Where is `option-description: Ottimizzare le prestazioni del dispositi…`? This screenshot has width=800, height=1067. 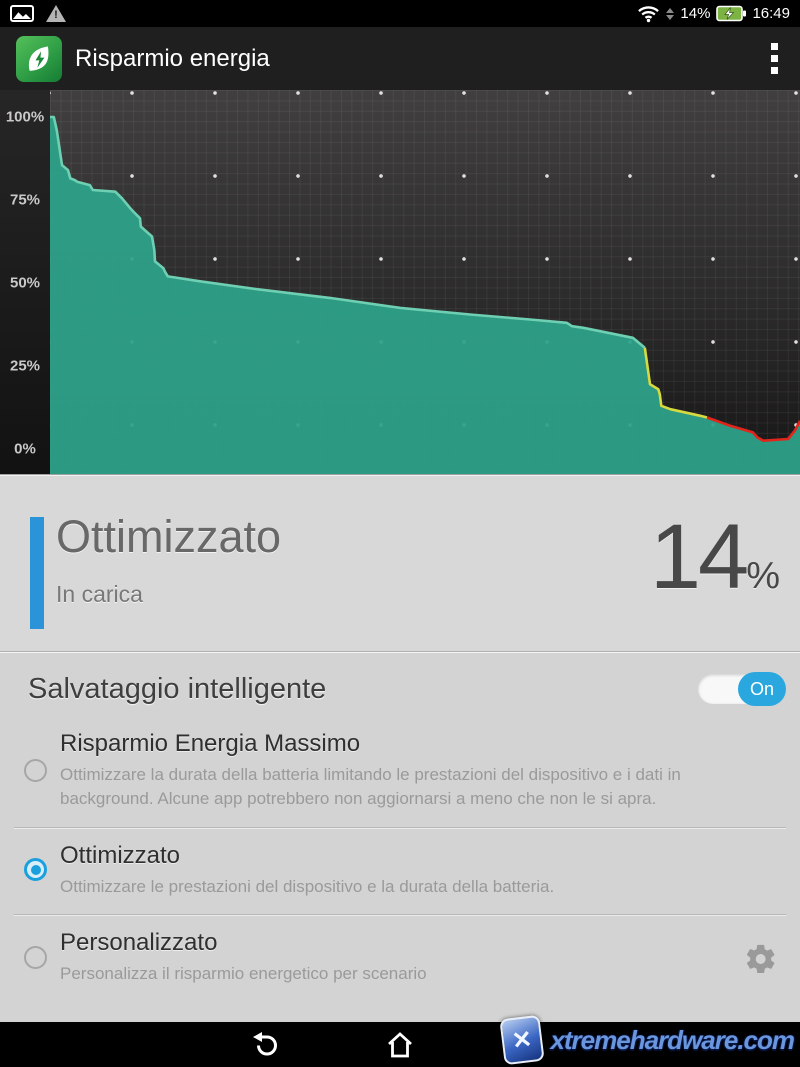
option-description: Ottimizzare le prestazioni del dispositi… is located at coordinates (307, 886).